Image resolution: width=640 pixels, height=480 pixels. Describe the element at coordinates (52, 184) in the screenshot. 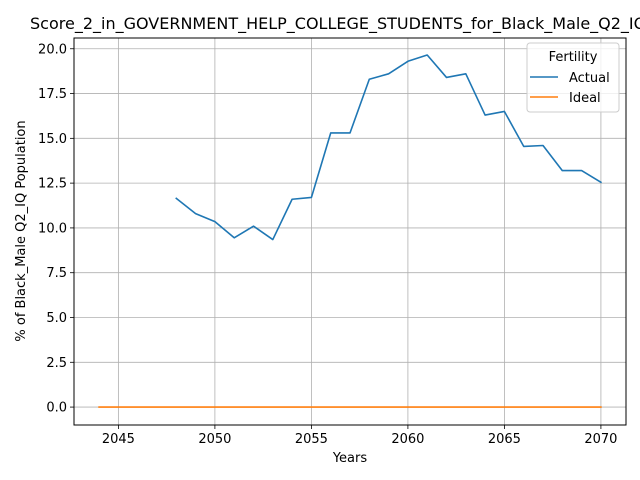

I see `y-tick-label: 12.5` at that location.